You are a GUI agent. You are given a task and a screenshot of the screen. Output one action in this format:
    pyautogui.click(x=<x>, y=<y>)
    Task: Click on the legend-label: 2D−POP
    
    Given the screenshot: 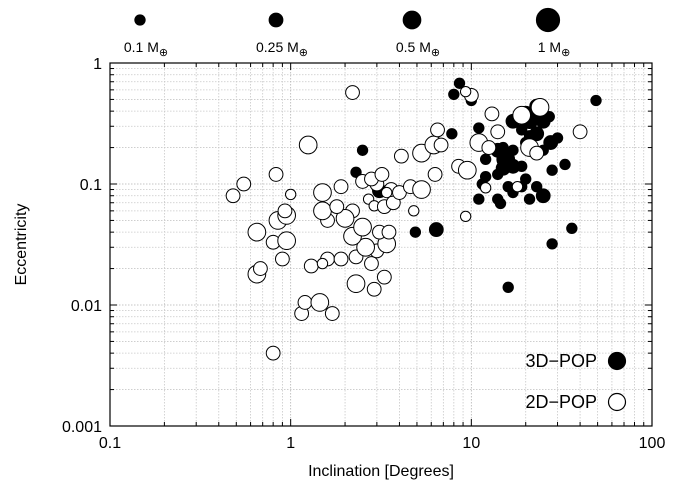 What is the action you would take?
    pyautogui.click(x=561, y=402)
    